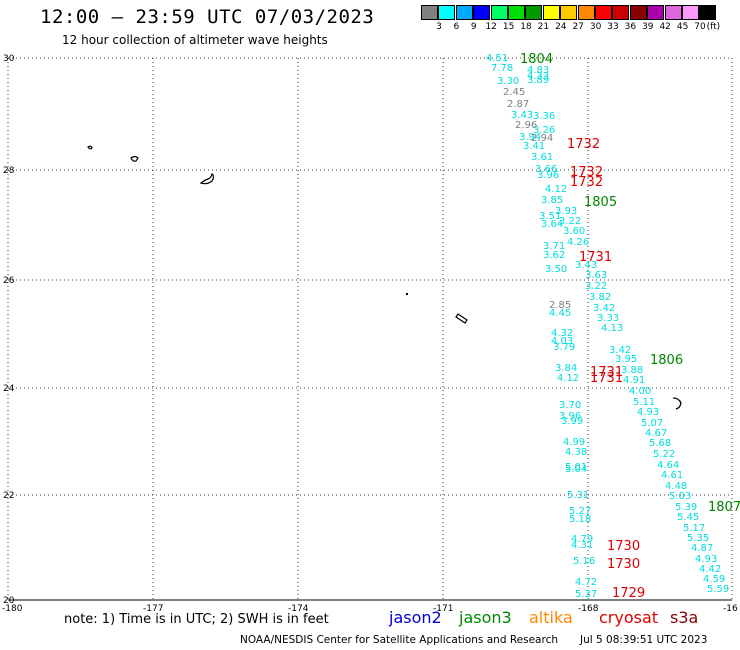 The height and width of the screenshot is (650, 740). I want to click on wave-height-label: 4.12, so click(568, 378).